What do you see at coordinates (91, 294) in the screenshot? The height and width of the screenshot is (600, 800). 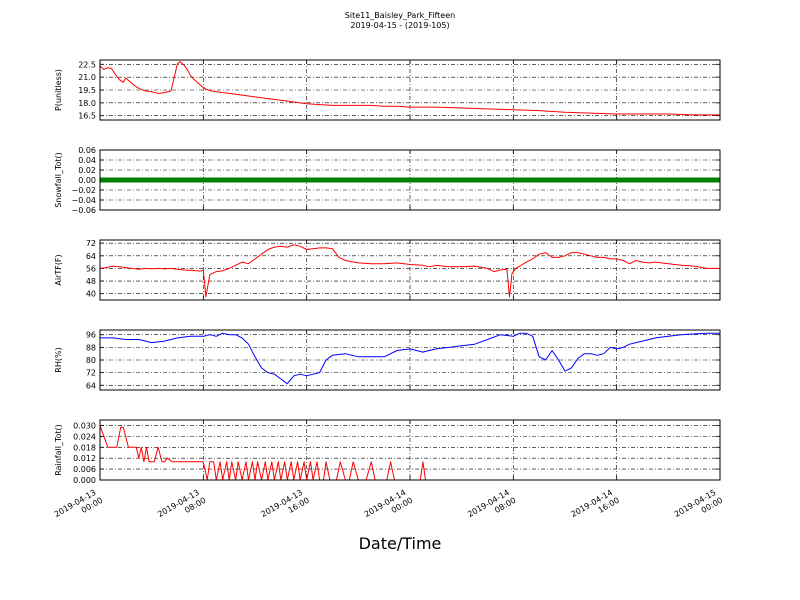 I see `y-tick-label: 40` at bounding box center [91, 294].